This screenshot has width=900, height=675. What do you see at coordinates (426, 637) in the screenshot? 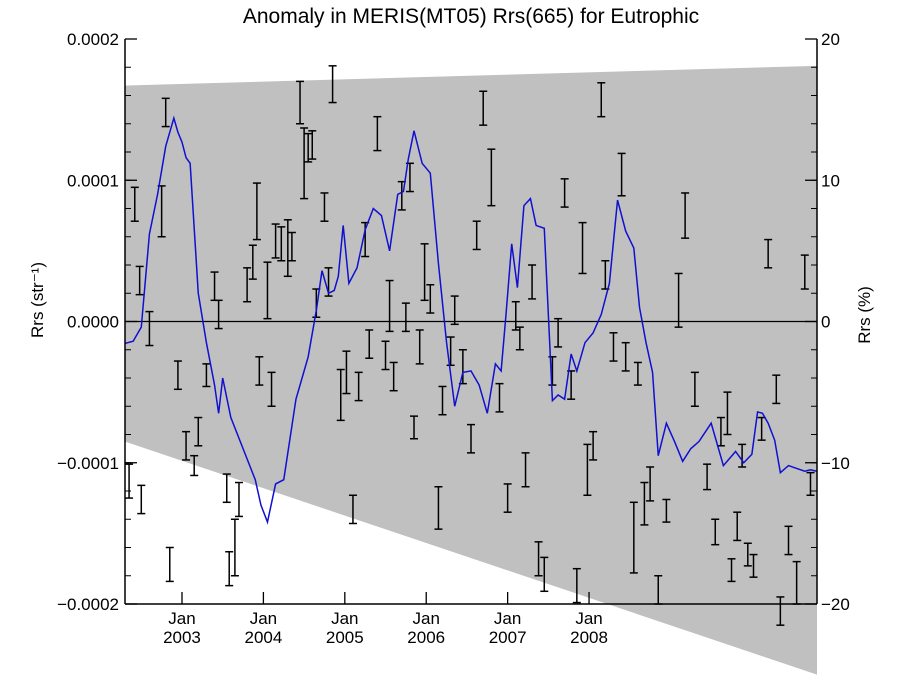
I see `x-tick-label-year: 2006` at bounding box center [426, 637].